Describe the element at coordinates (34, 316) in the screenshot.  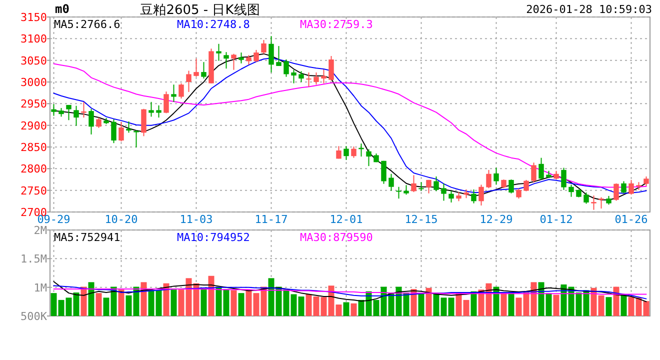
I see `y-tick-label: 500K` at that location.